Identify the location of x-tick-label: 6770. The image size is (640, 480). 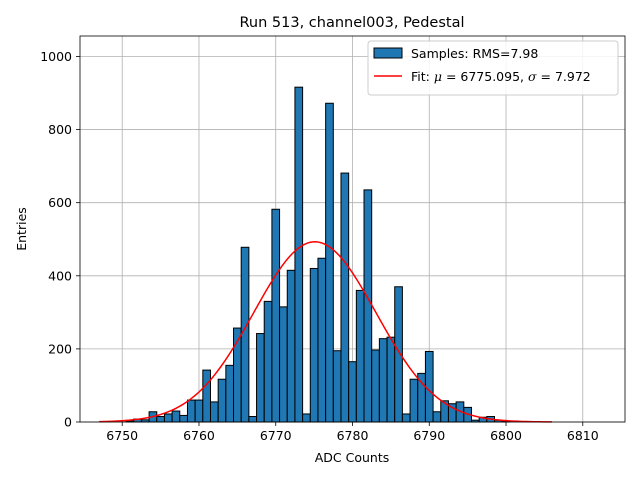
(276, 435).